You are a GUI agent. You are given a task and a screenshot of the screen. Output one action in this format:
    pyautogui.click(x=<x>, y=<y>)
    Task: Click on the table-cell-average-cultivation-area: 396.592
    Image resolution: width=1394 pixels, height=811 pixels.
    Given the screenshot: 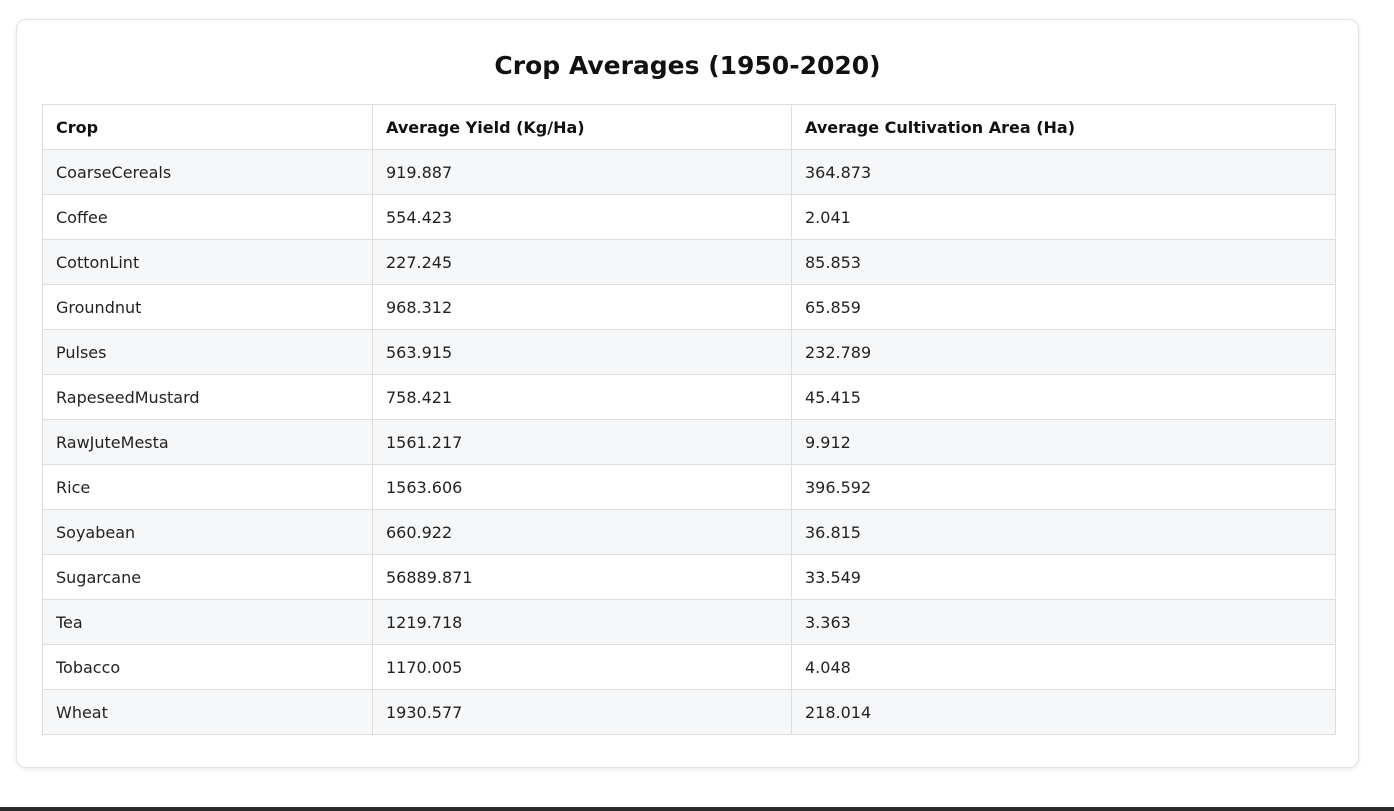 What is the action you would take?
    pyautogui.click(x=1063, y=487)
    